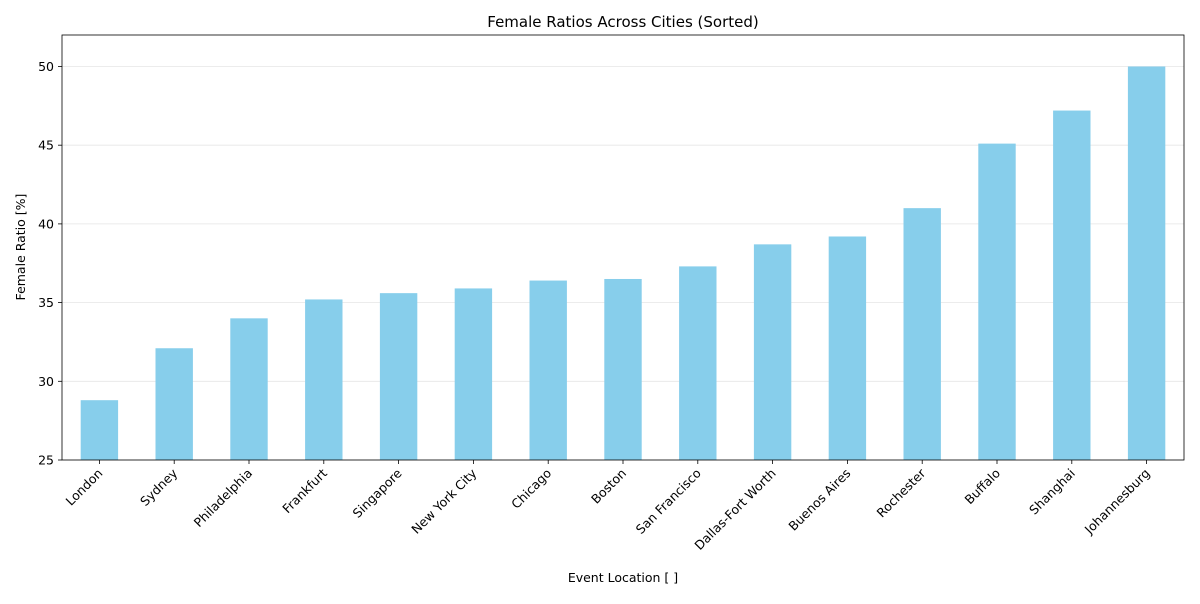 The width and height of the screenshot is (1200, 604). What do you see at coordinates (1052, 492) in the screenshot?
I see `x-tick-label: Shanghai` at bounding box center [1052, 492].